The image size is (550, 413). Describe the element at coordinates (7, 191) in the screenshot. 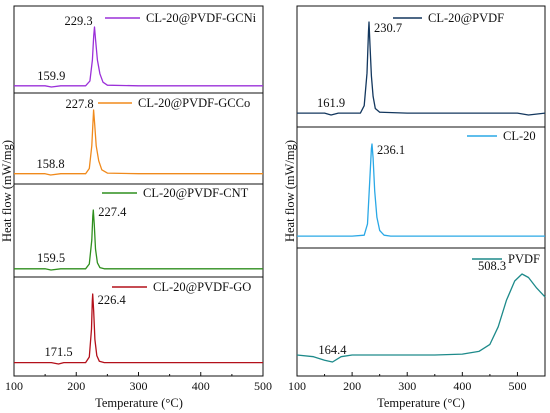

I see `left-y-axis-label: Heat flow (mW/mg)` at that location.